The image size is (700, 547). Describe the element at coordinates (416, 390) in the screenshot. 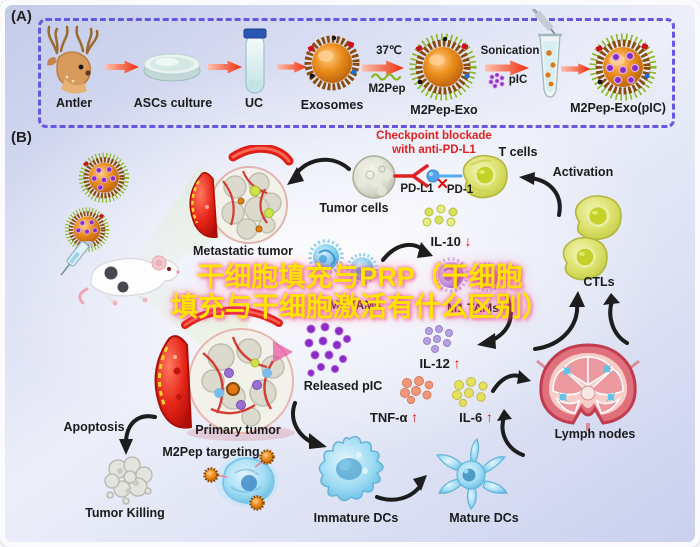

I see `cytokine-dots-orange` at that location.